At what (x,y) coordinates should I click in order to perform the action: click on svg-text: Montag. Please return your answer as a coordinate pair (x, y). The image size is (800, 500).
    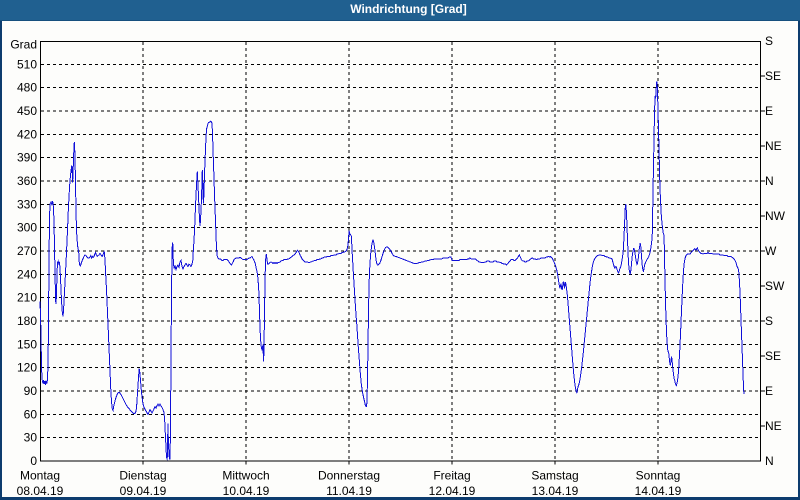
    Looking at the image, I should click on (40, 476).